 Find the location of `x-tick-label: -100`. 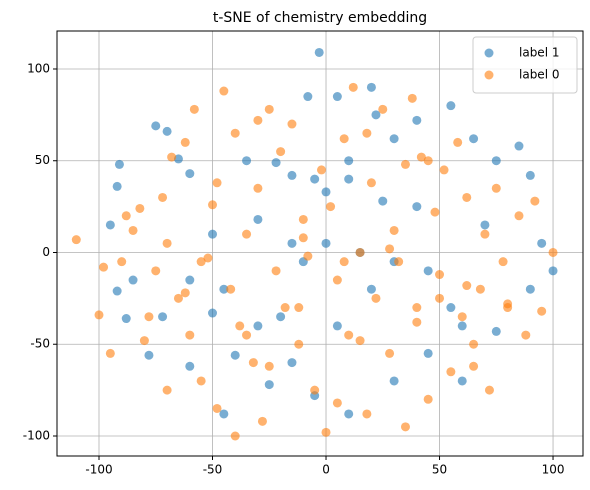

x-tick-label: -100 is located at coordinates (98, 470).